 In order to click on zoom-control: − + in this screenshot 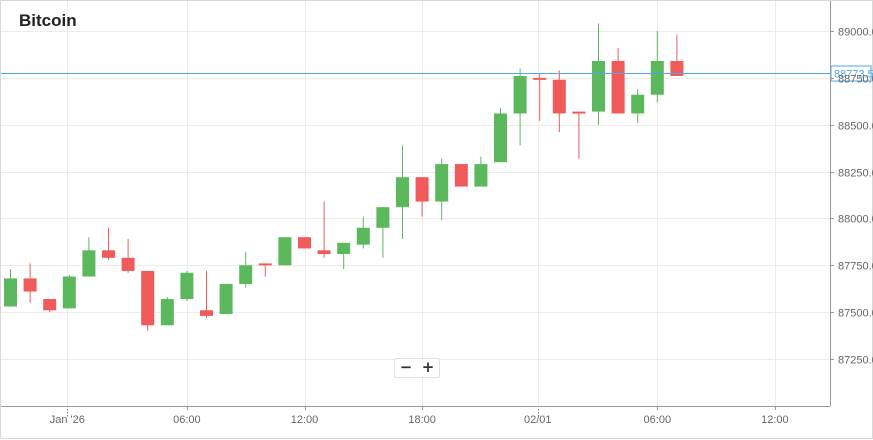, I will do `click(417, 368)`.